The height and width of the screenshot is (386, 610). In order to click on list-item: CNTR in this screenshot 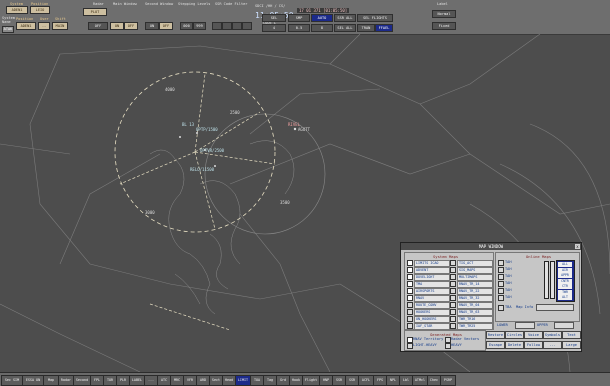, I will do `click(565, 281)`.